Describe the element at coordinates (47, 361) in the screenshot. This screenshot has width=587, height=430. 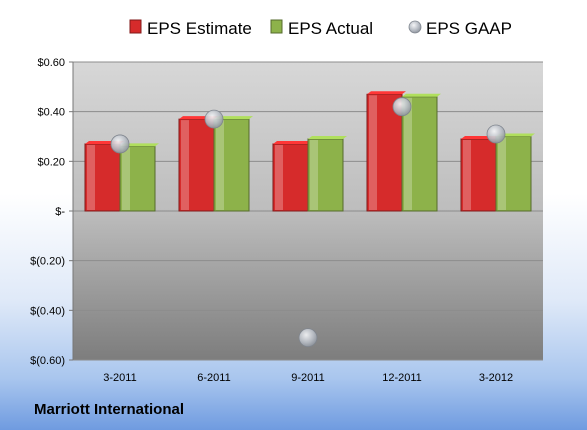
I see `y-tick-label: $(0.60)` at that location.